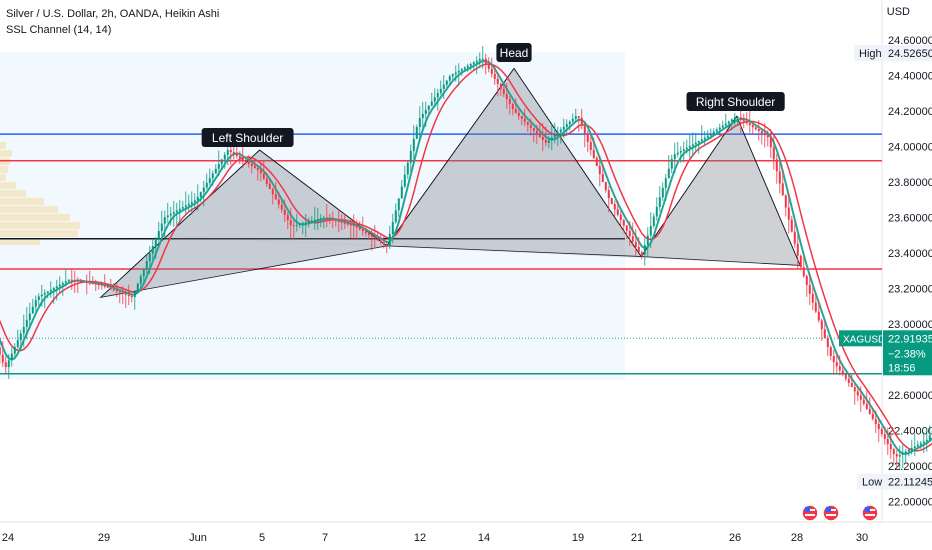 The width and height of the screenshot is (932, 550). Describe the element at coordinates (247, 137) in the screenshot. I see `left-shoulder-label-box` at that location.